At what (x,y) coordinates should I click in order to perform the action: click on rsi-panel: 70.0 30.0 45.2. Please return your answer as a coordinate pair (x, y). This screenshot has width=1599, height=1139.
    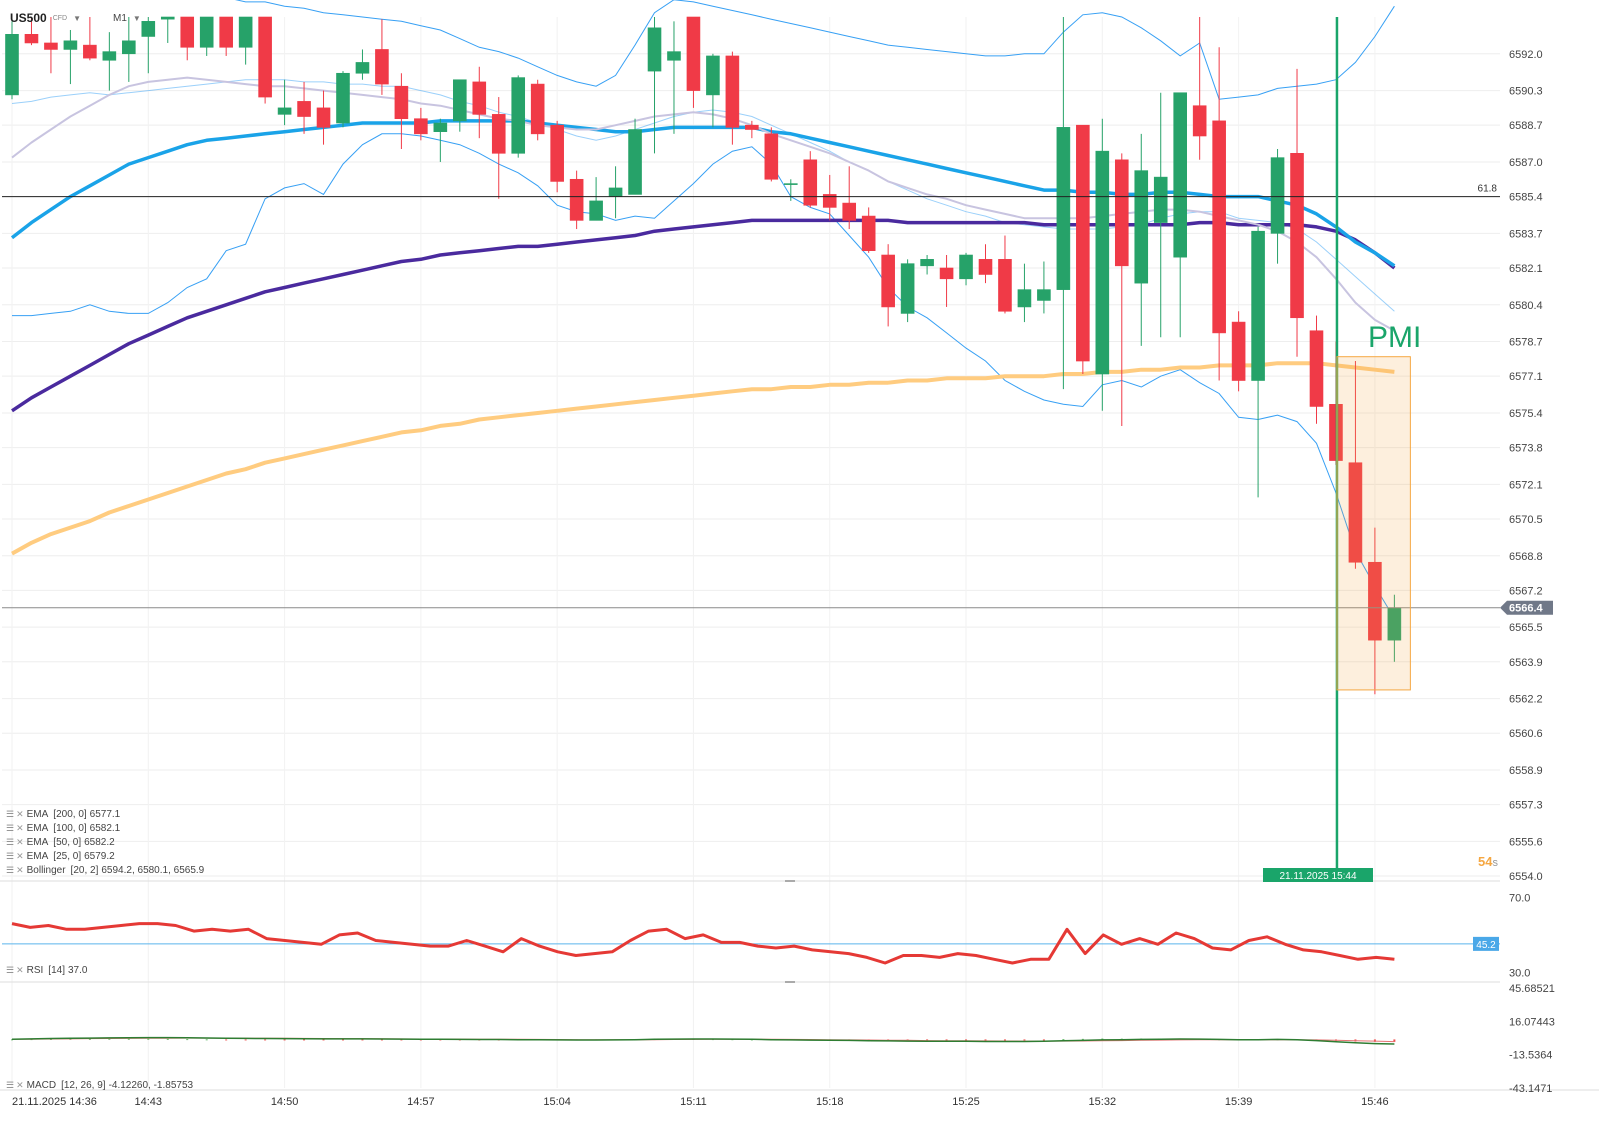
    Looking at the image, I should click on (766, 935).